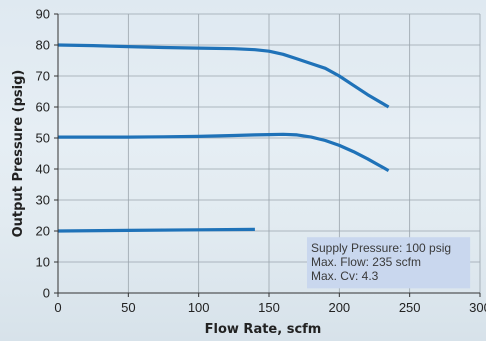 This screenshot has width=486, height=341. I want to click on x-tick-label: 200, so click(339, 307).